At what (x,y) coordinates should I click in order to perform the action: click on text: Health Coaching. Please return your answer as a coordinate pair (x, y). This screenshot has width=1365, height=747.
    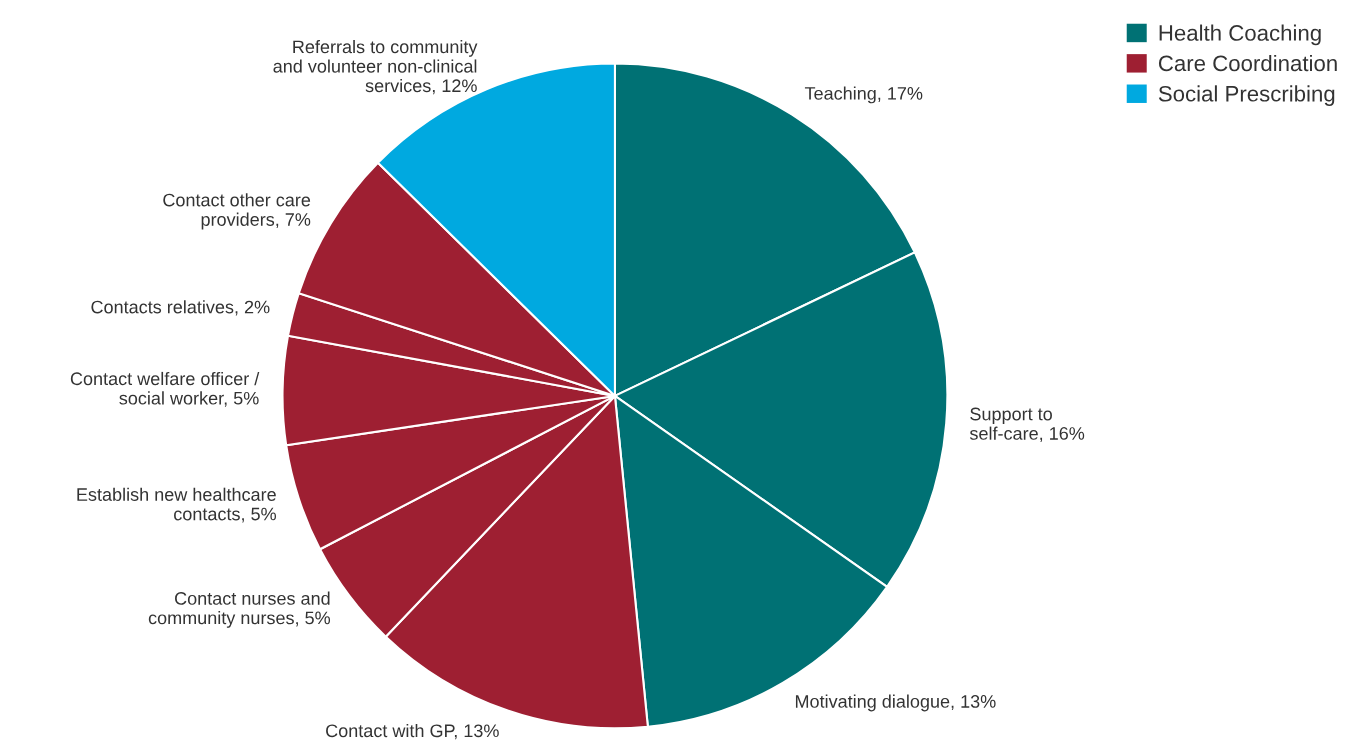
    Looking at the image, I should click on (1240, 35).